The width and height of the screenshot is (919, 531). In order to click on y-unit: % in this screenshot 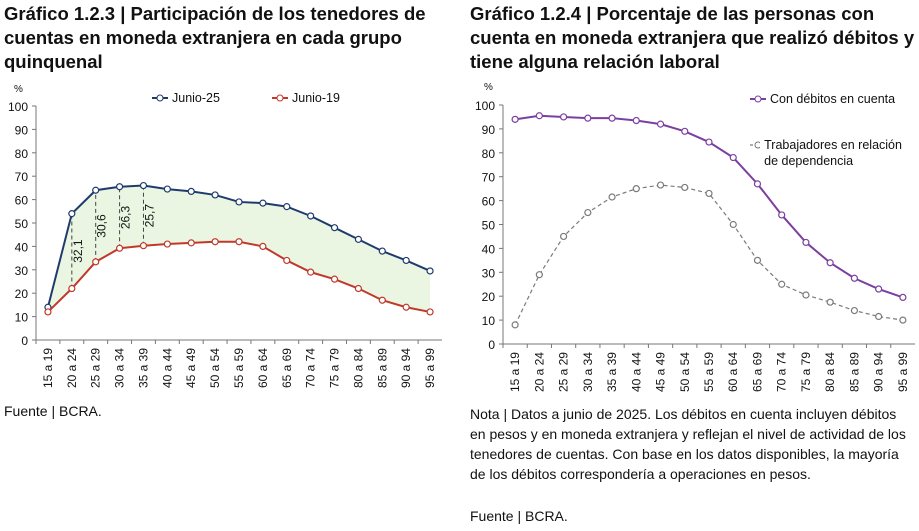, I will do `click(18, 89)`.